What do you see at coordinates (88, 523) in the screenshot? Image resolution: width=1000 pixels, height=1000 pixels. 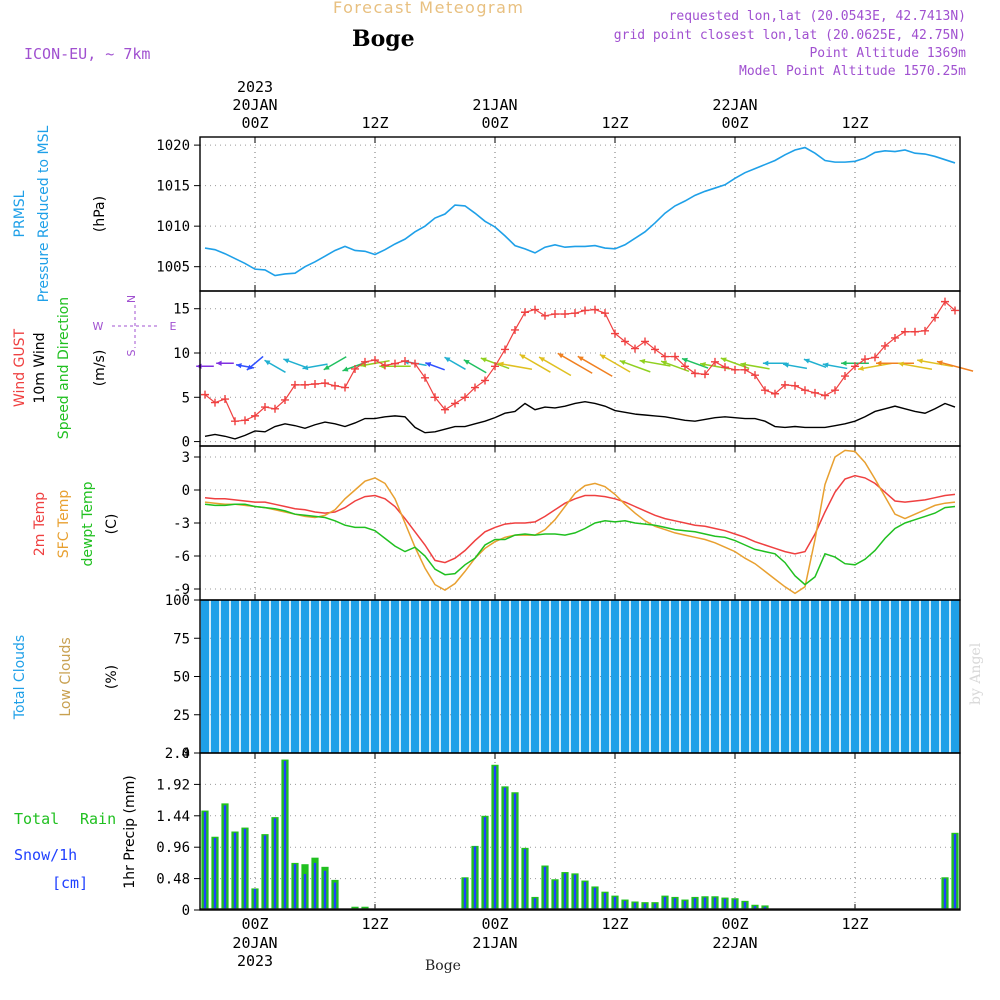 I see `dewpoint-label: dewpt Temp` at bounding box center [88, 523].